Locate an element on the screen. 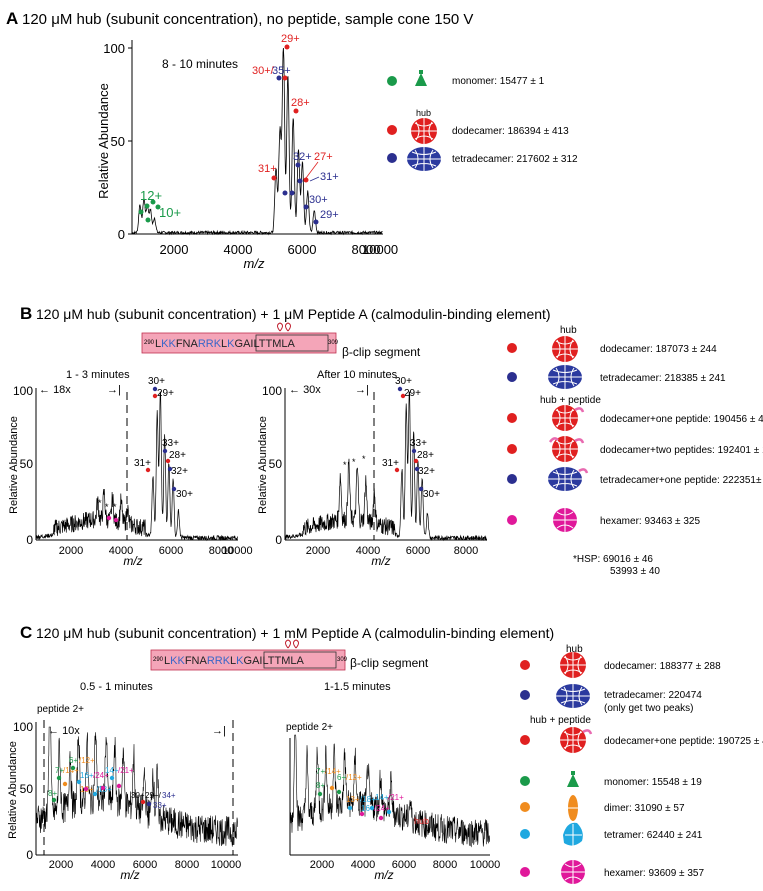 Image resolution: width=763 pixels, height=891 pixels. chart-b-right-zoom: ← 30x is located at coordinates (305, 390).